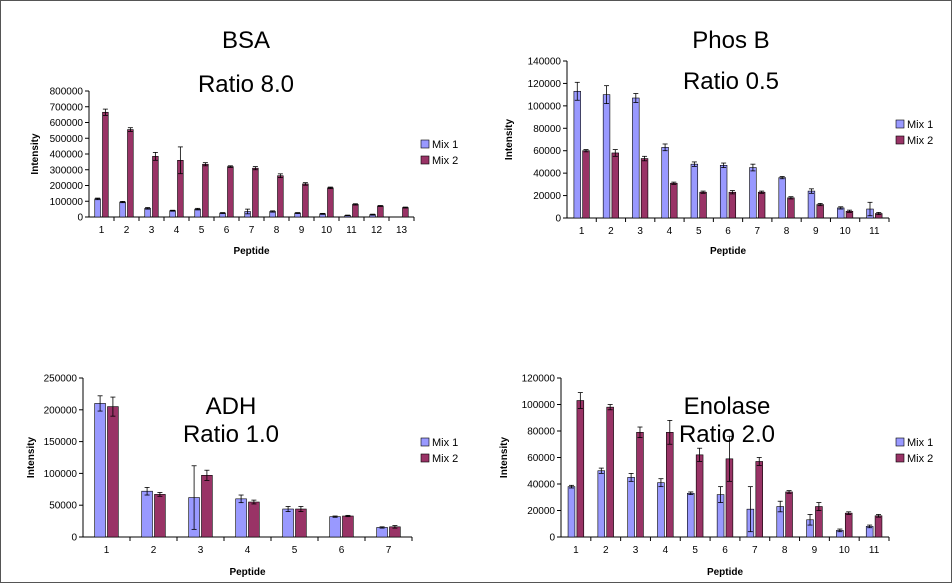 The image size is (952, 584). What do you see at coordinates (785, 550) in the screenshot?
I see `x-tick-label: 8` at bounding box center [785, 550].